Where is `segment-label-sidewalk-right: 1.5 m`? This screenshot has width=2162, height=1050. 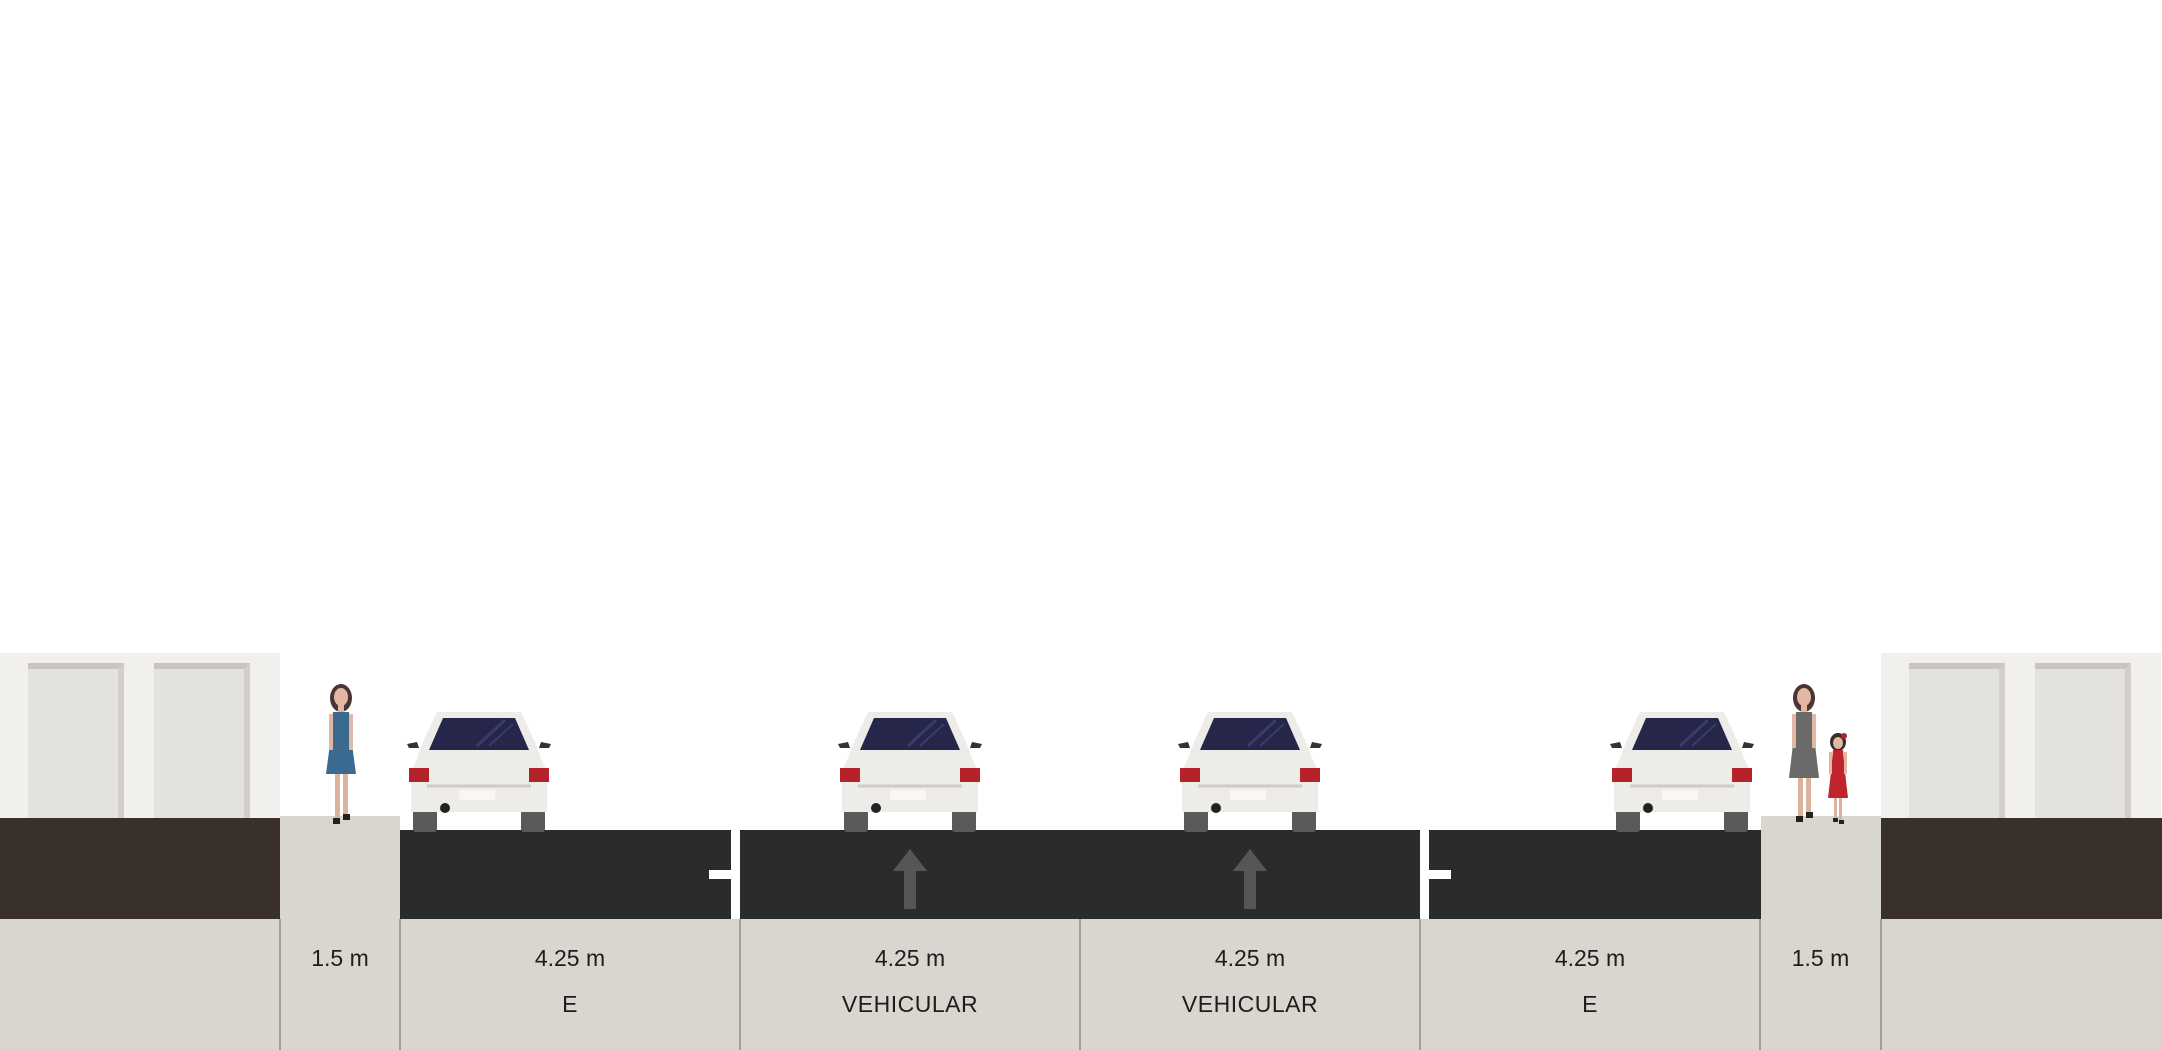
segment-label-sidewalk-right: 1.5 m is located at coordinates (1820, 984).